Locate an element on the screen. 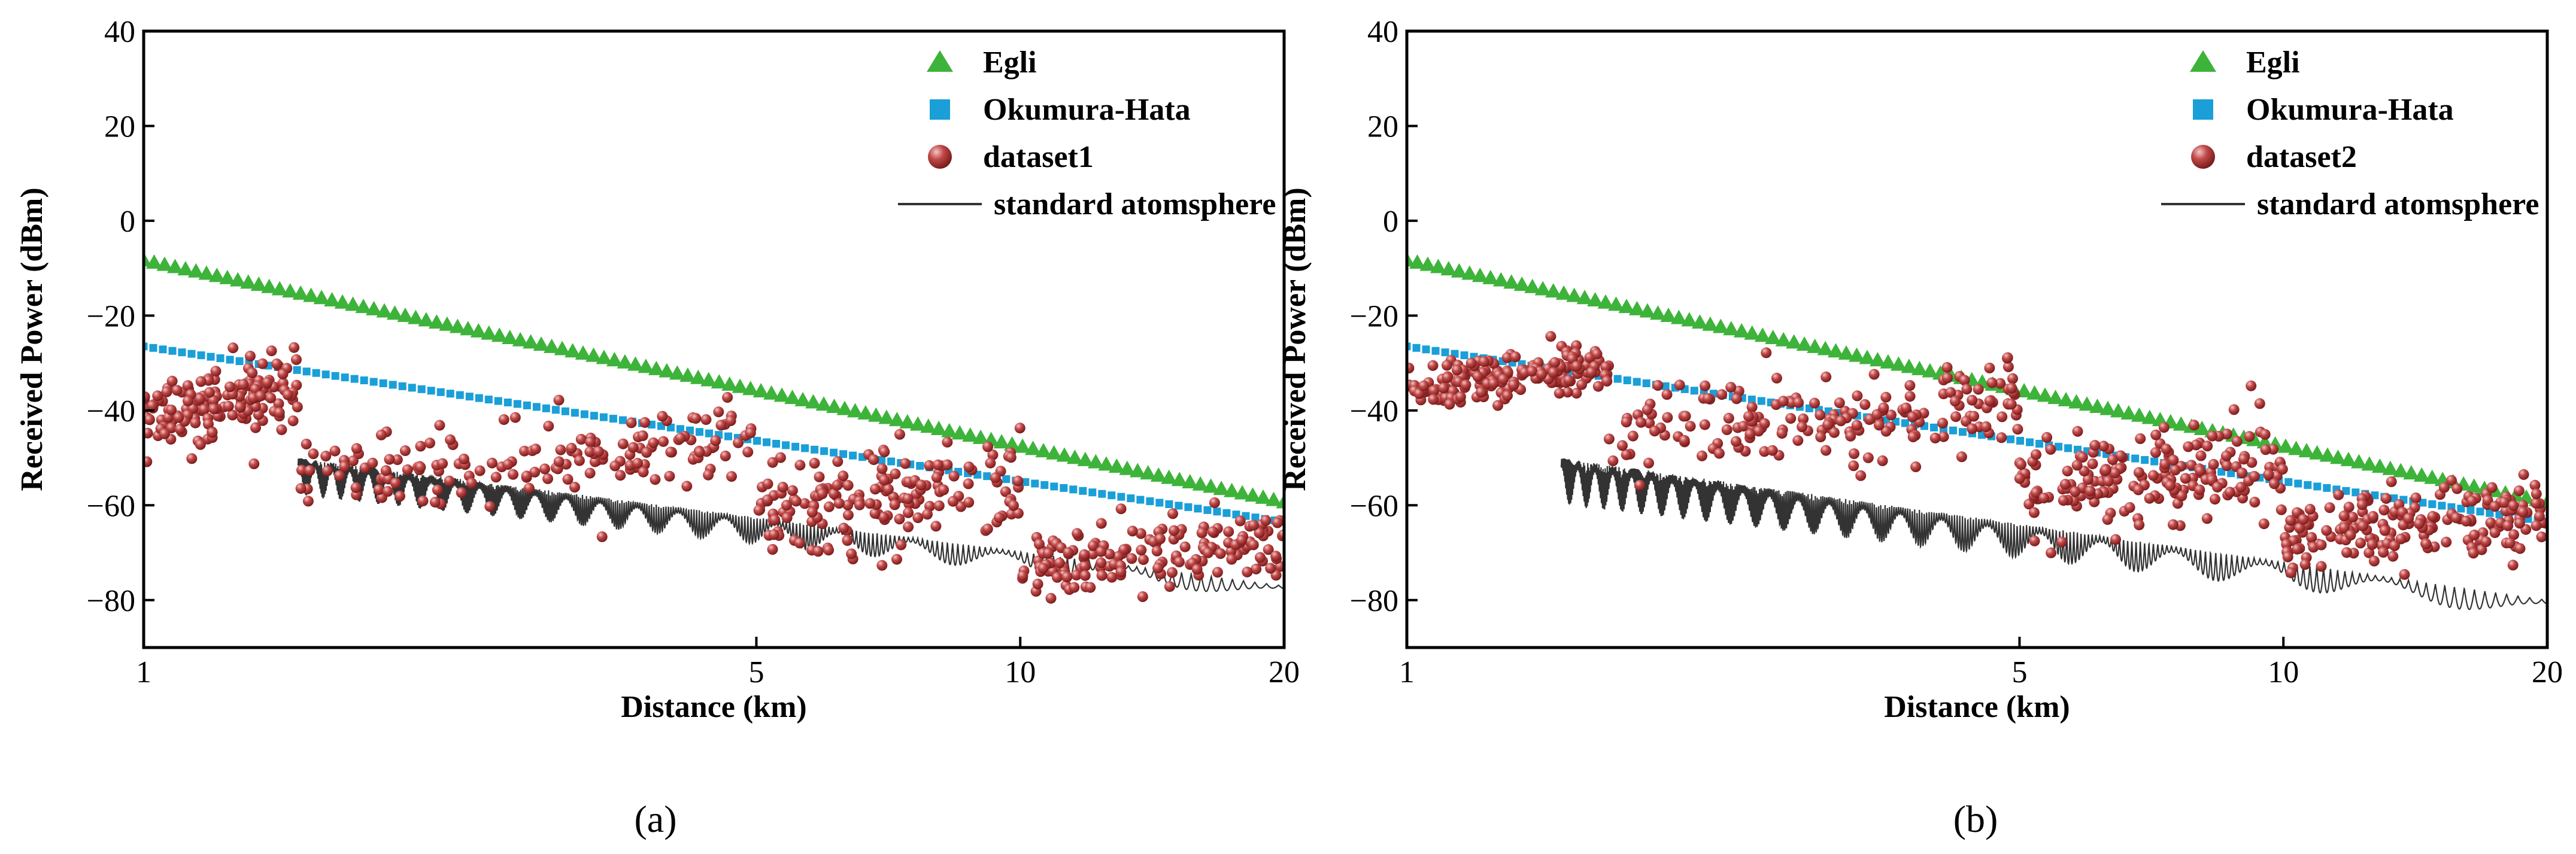 The height and width of the screenshot is (854, 2576). y-tick-label: 40 is located at coordinates (119, 32).